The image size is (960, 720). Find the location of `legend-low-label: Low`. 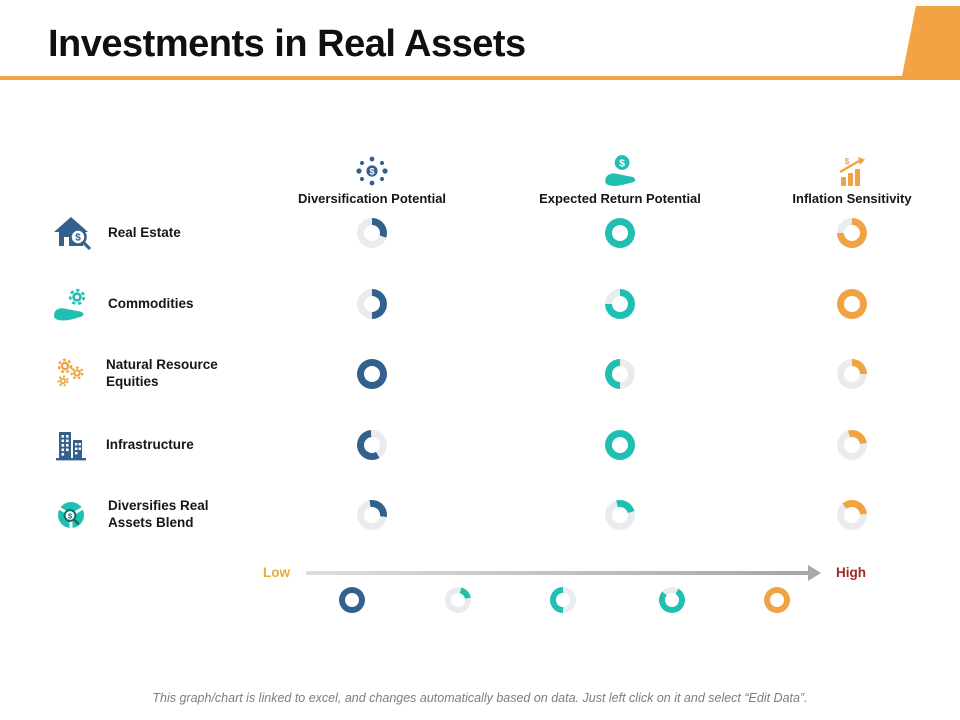

legend-low-label: Low is located at coordinates (276, 572).